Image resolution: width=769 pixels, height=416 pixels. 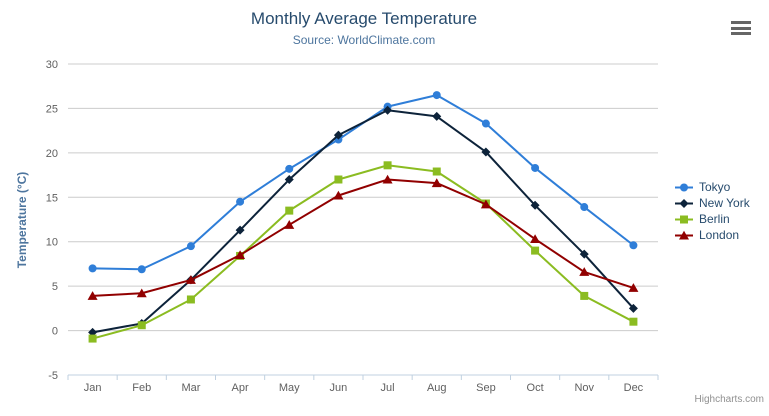 I want to click on y-tick-label: 30, so click(x=52, y=65).